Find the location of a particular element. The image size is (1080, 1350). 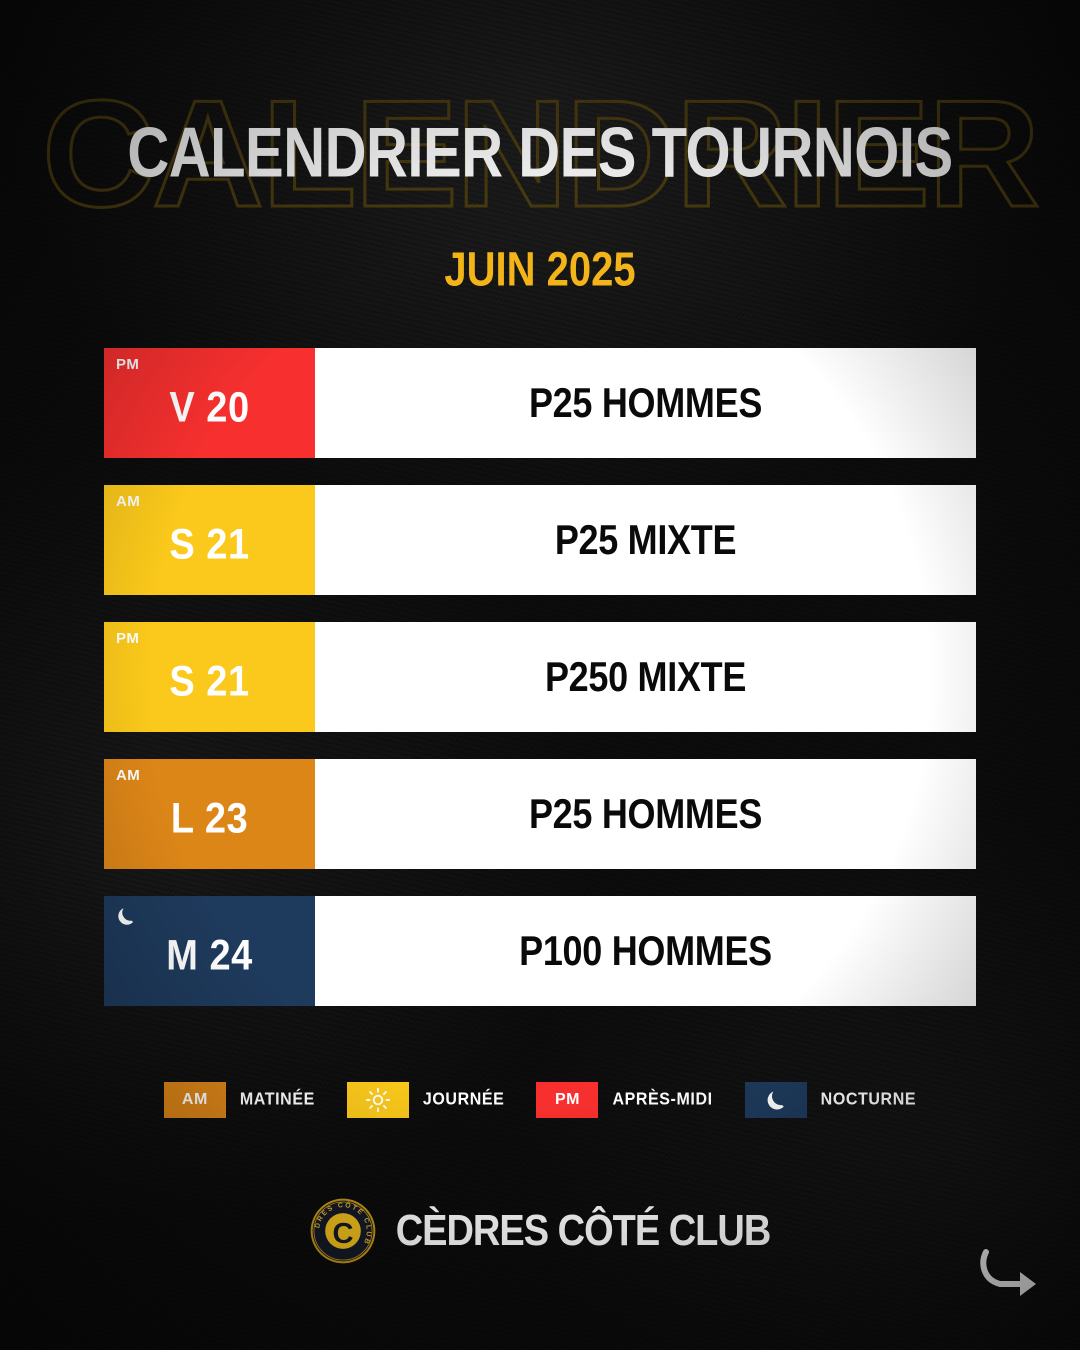

day-label: L 23 is located at coordinates (209, 819).